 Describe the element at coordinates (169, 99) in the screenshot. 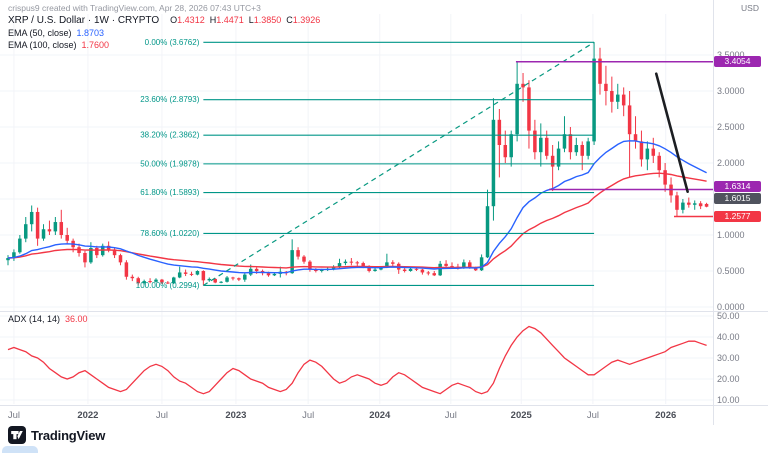

I see `fib-level-label: 23.60% (2.8793)` at that location.